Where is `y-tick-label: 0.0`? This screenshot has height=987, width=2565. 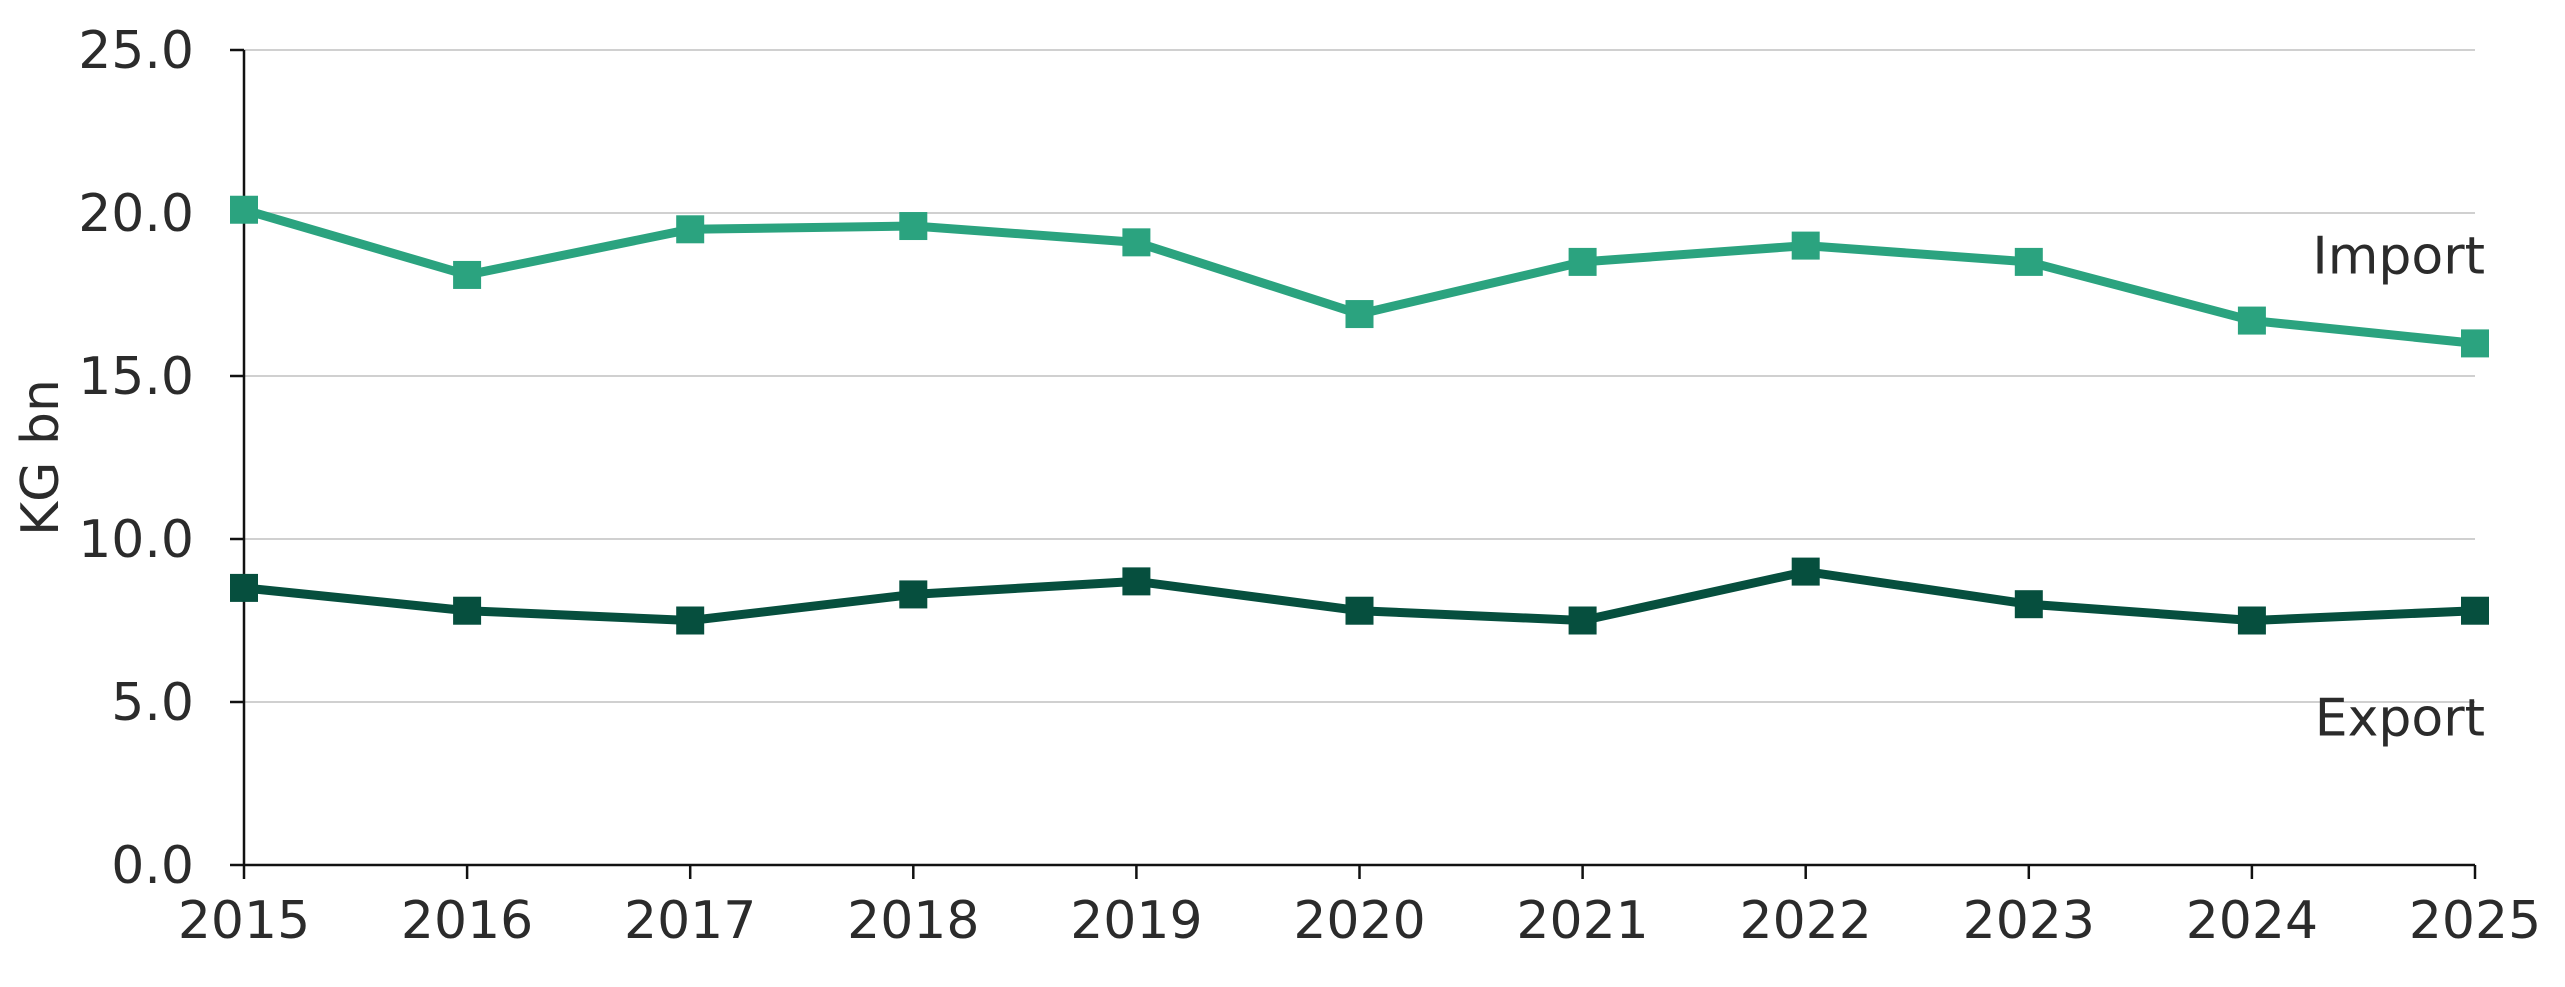
y-tick-label: 0.0 is located at coordinates (152, 866).